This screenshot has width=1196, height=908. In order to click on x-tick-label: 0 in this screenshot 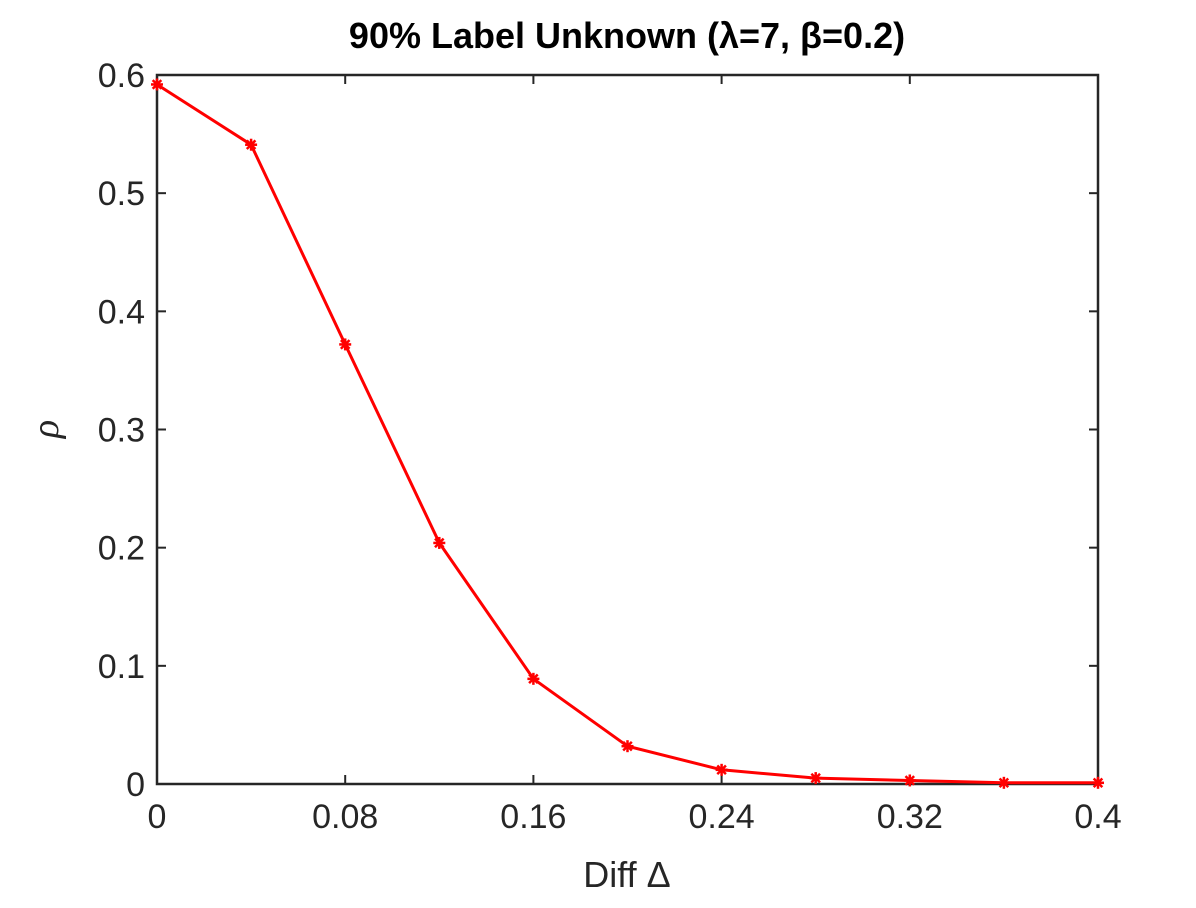, I will do `click(157, 817)`.